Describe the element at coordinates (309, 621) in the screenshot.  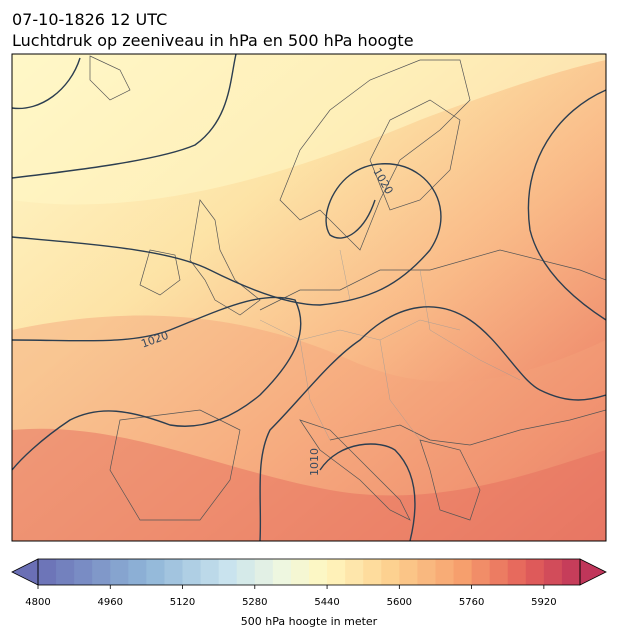
I see `colorbar-label: 500 hPa hoogte in meter` at that location.